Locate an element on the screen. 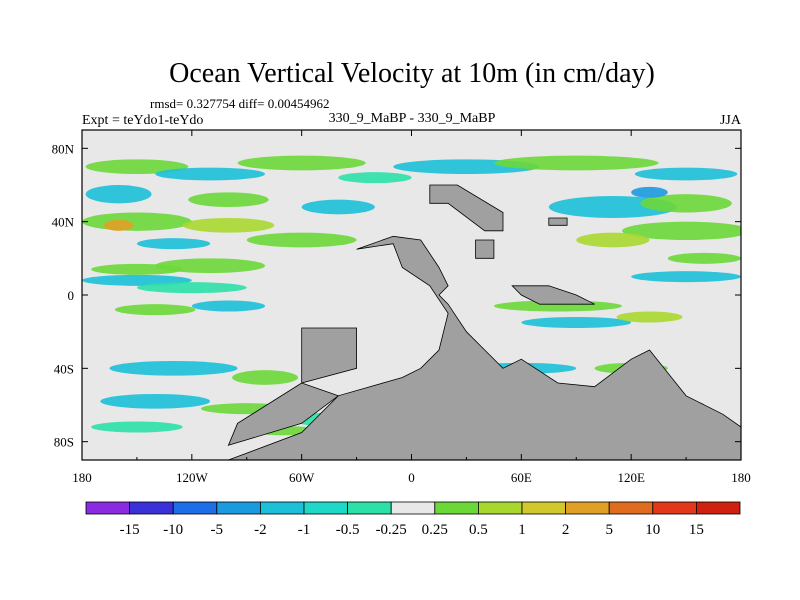 This screenshot has width=800, height=600. stats-line: rmsd= 0.327754 diff= 0.00454962 is located at coordinates (239, 103).